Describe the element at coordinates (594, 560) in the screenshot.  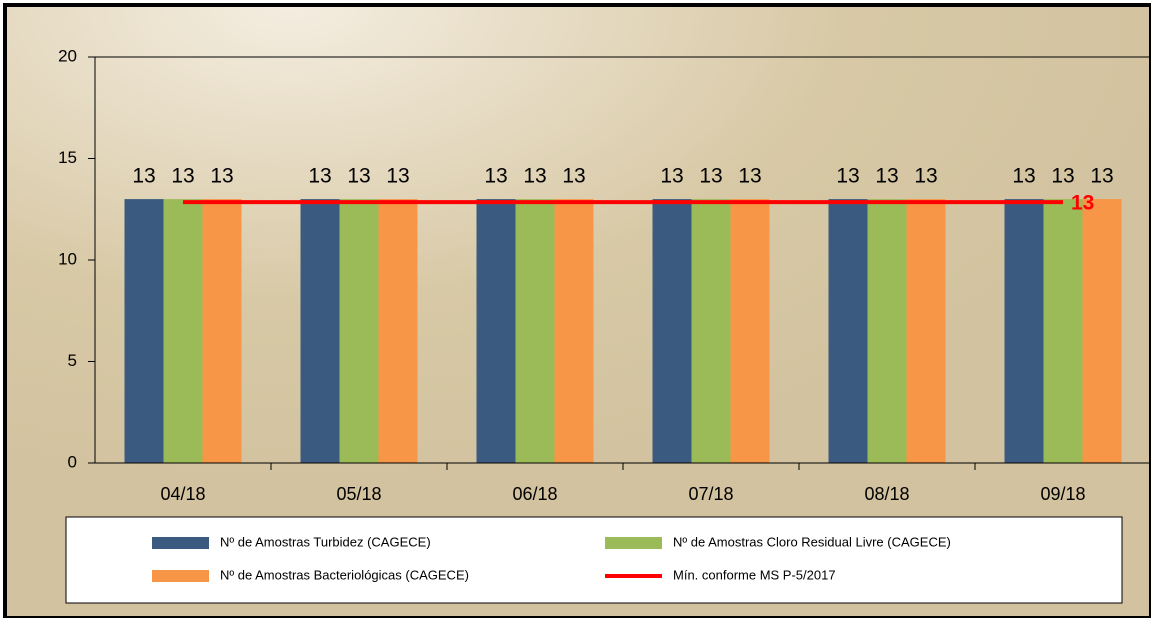
I see `legend-box` at that location.